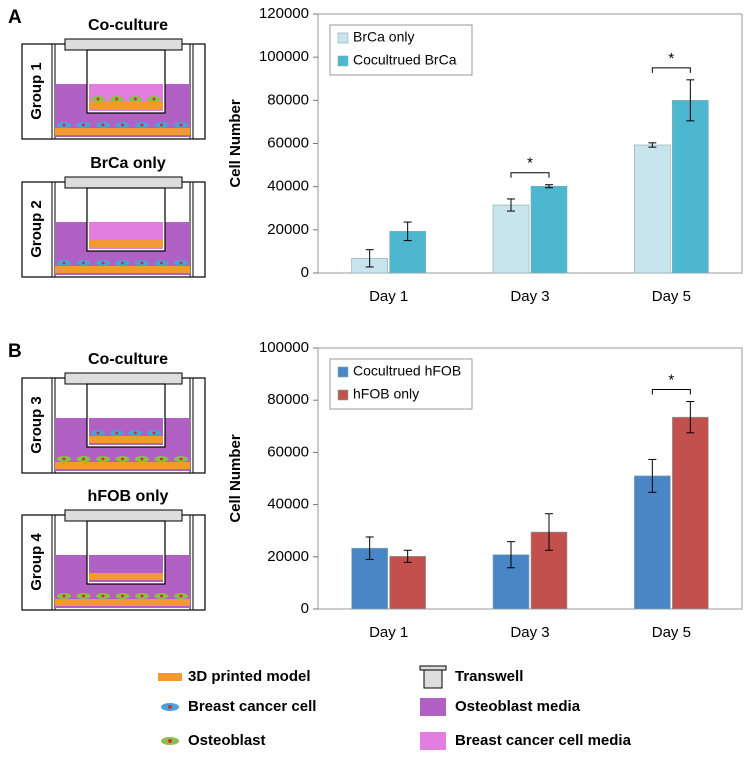  Describe the element at coordinates (36, 425) in the screenshot. I see `group-label: Group 3` at that location.